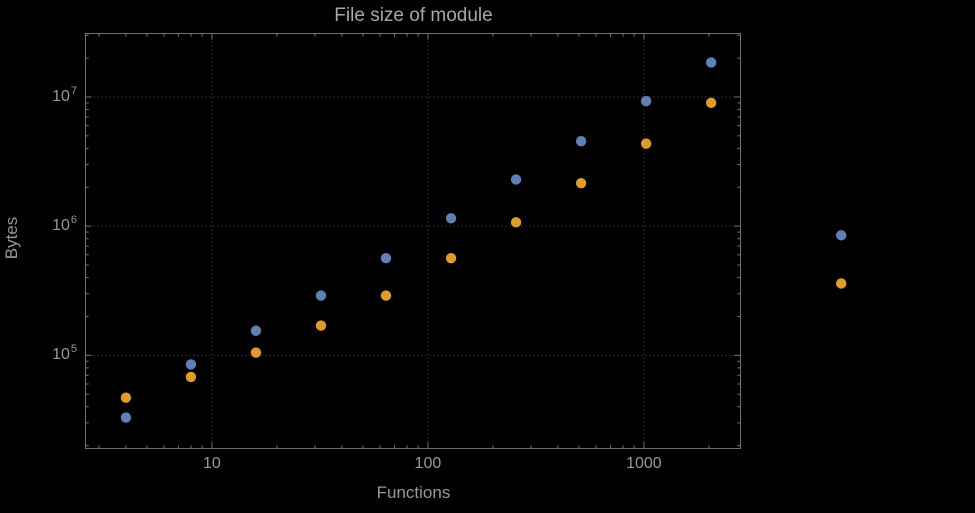 This screenshot has width=975, height=513. I want to click on chart-title: File size of module, so click(413, 15).